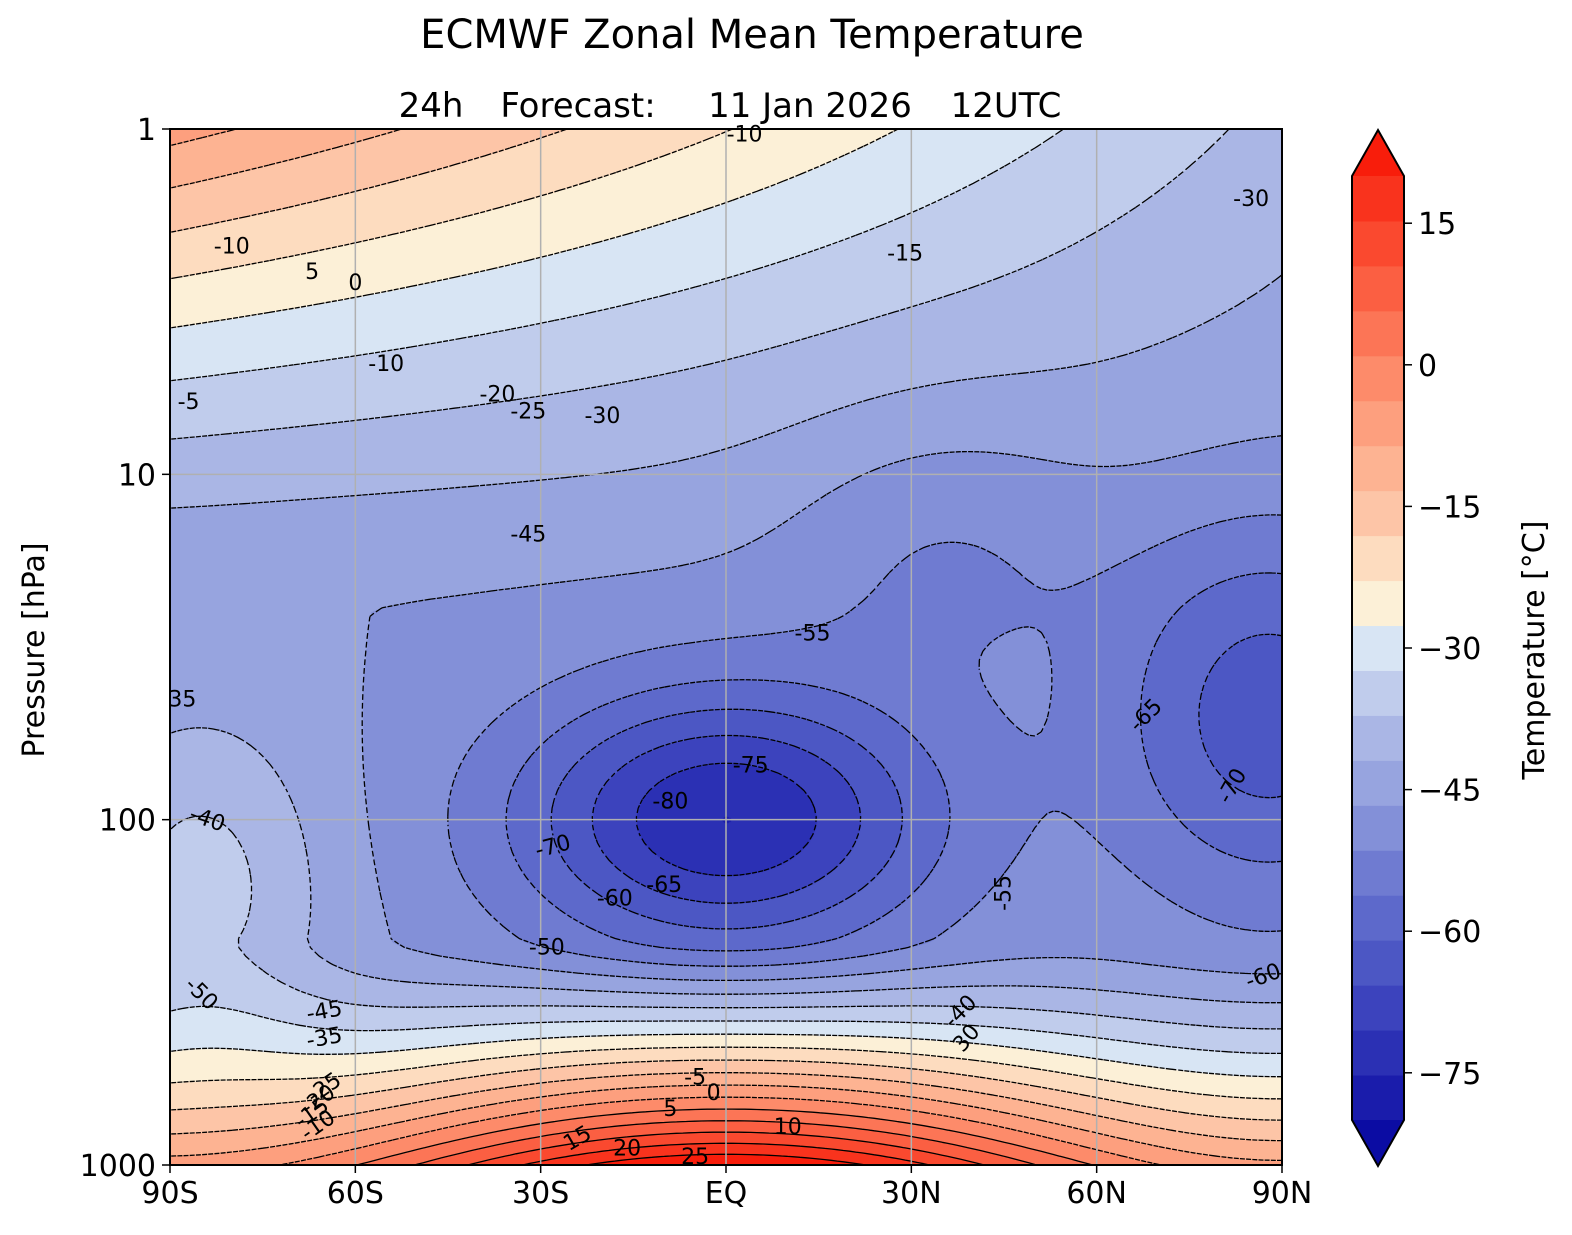  What do you see at coordinates (577, 106) in the screenshot?
I see `subtitle-forecast-label: Forecast:` at bounding box center [577, 106].